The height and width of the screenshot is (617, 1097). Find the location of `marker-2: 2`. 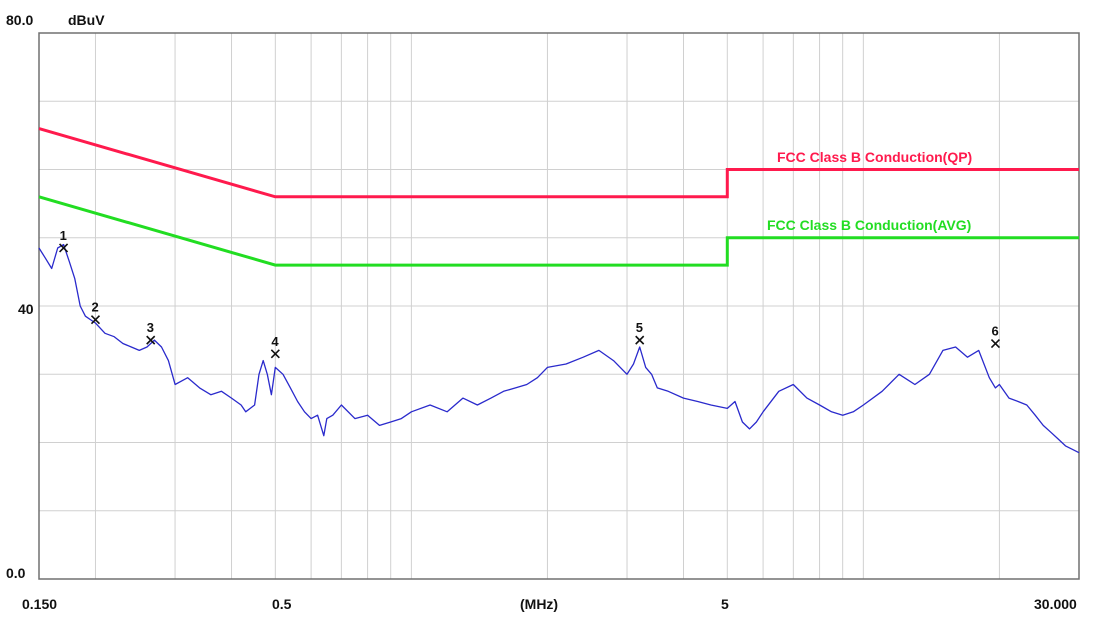

marker-2: 2 is located at coordinates (95, 312).